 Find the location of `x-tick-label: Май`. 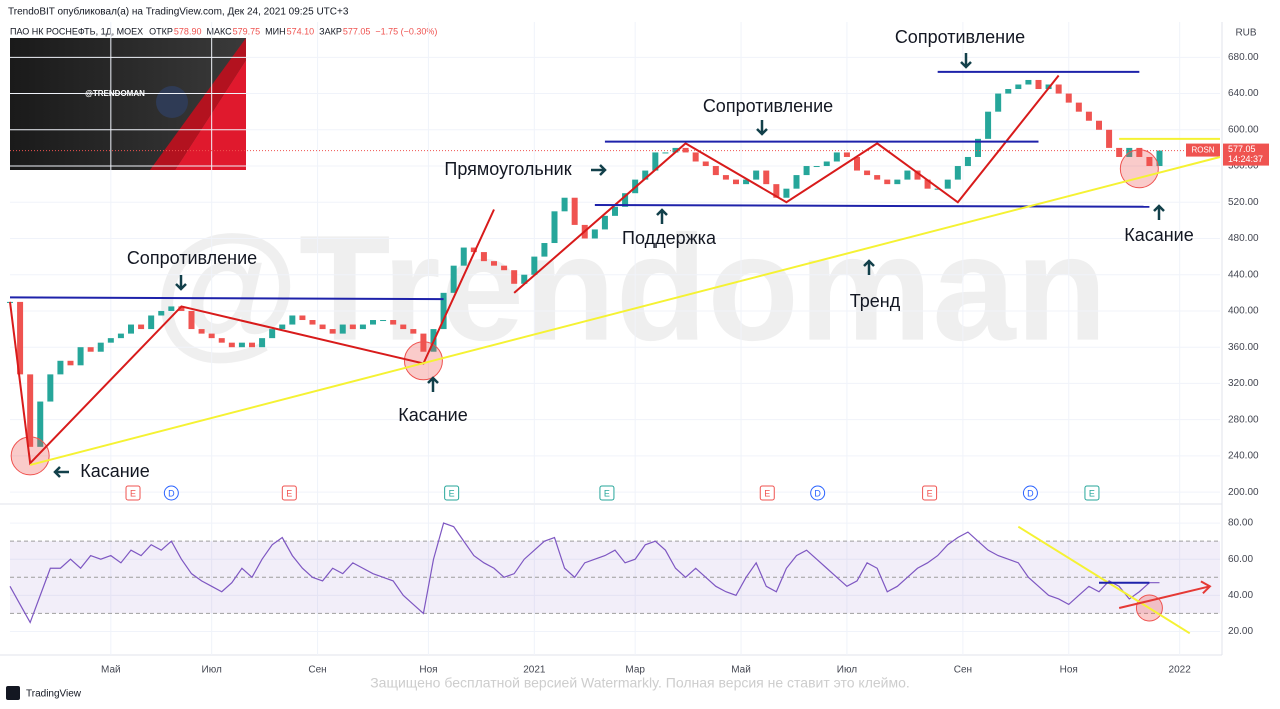

x-tick-label: Май is located at coordinates (111, 670).